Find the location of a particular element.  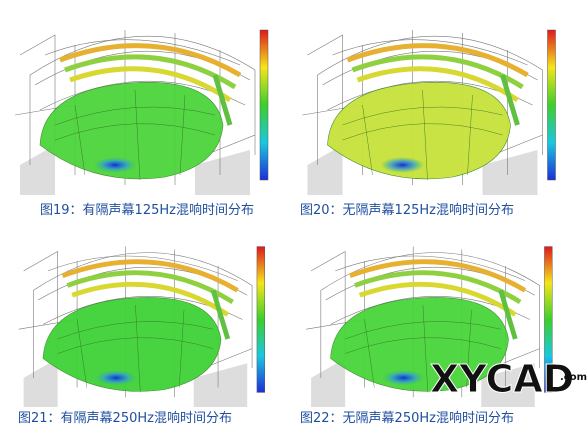

caption: 图20：无隔声幕125Hz混响时间分布 is located at coordinates (407, 210).